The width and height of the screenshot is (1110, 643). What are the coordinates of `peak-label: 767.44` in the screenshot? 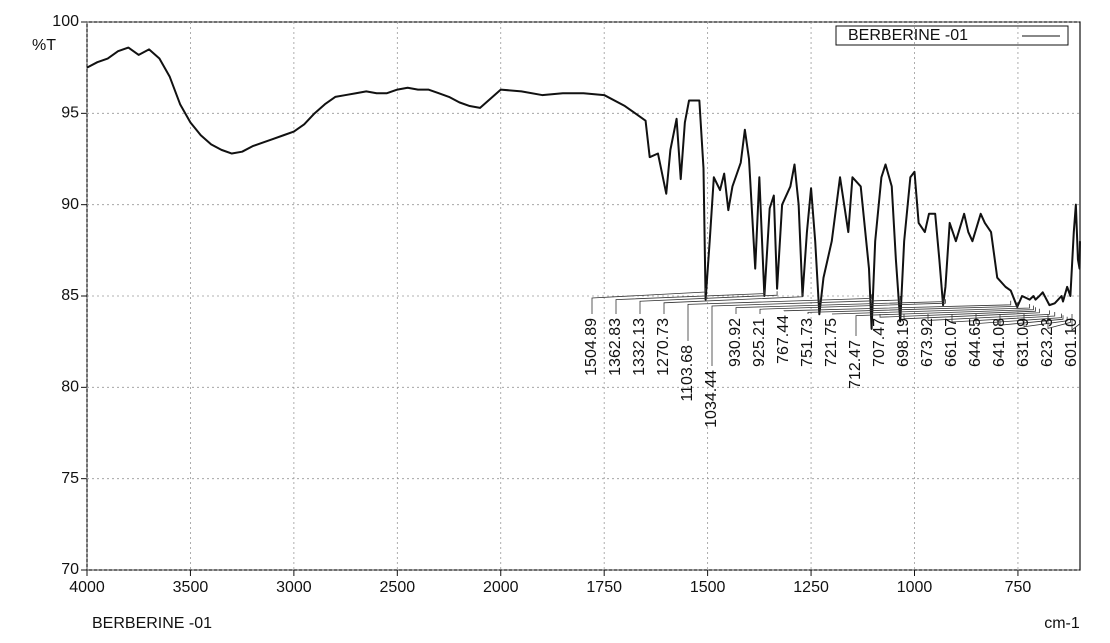 It's located at (783, 339).